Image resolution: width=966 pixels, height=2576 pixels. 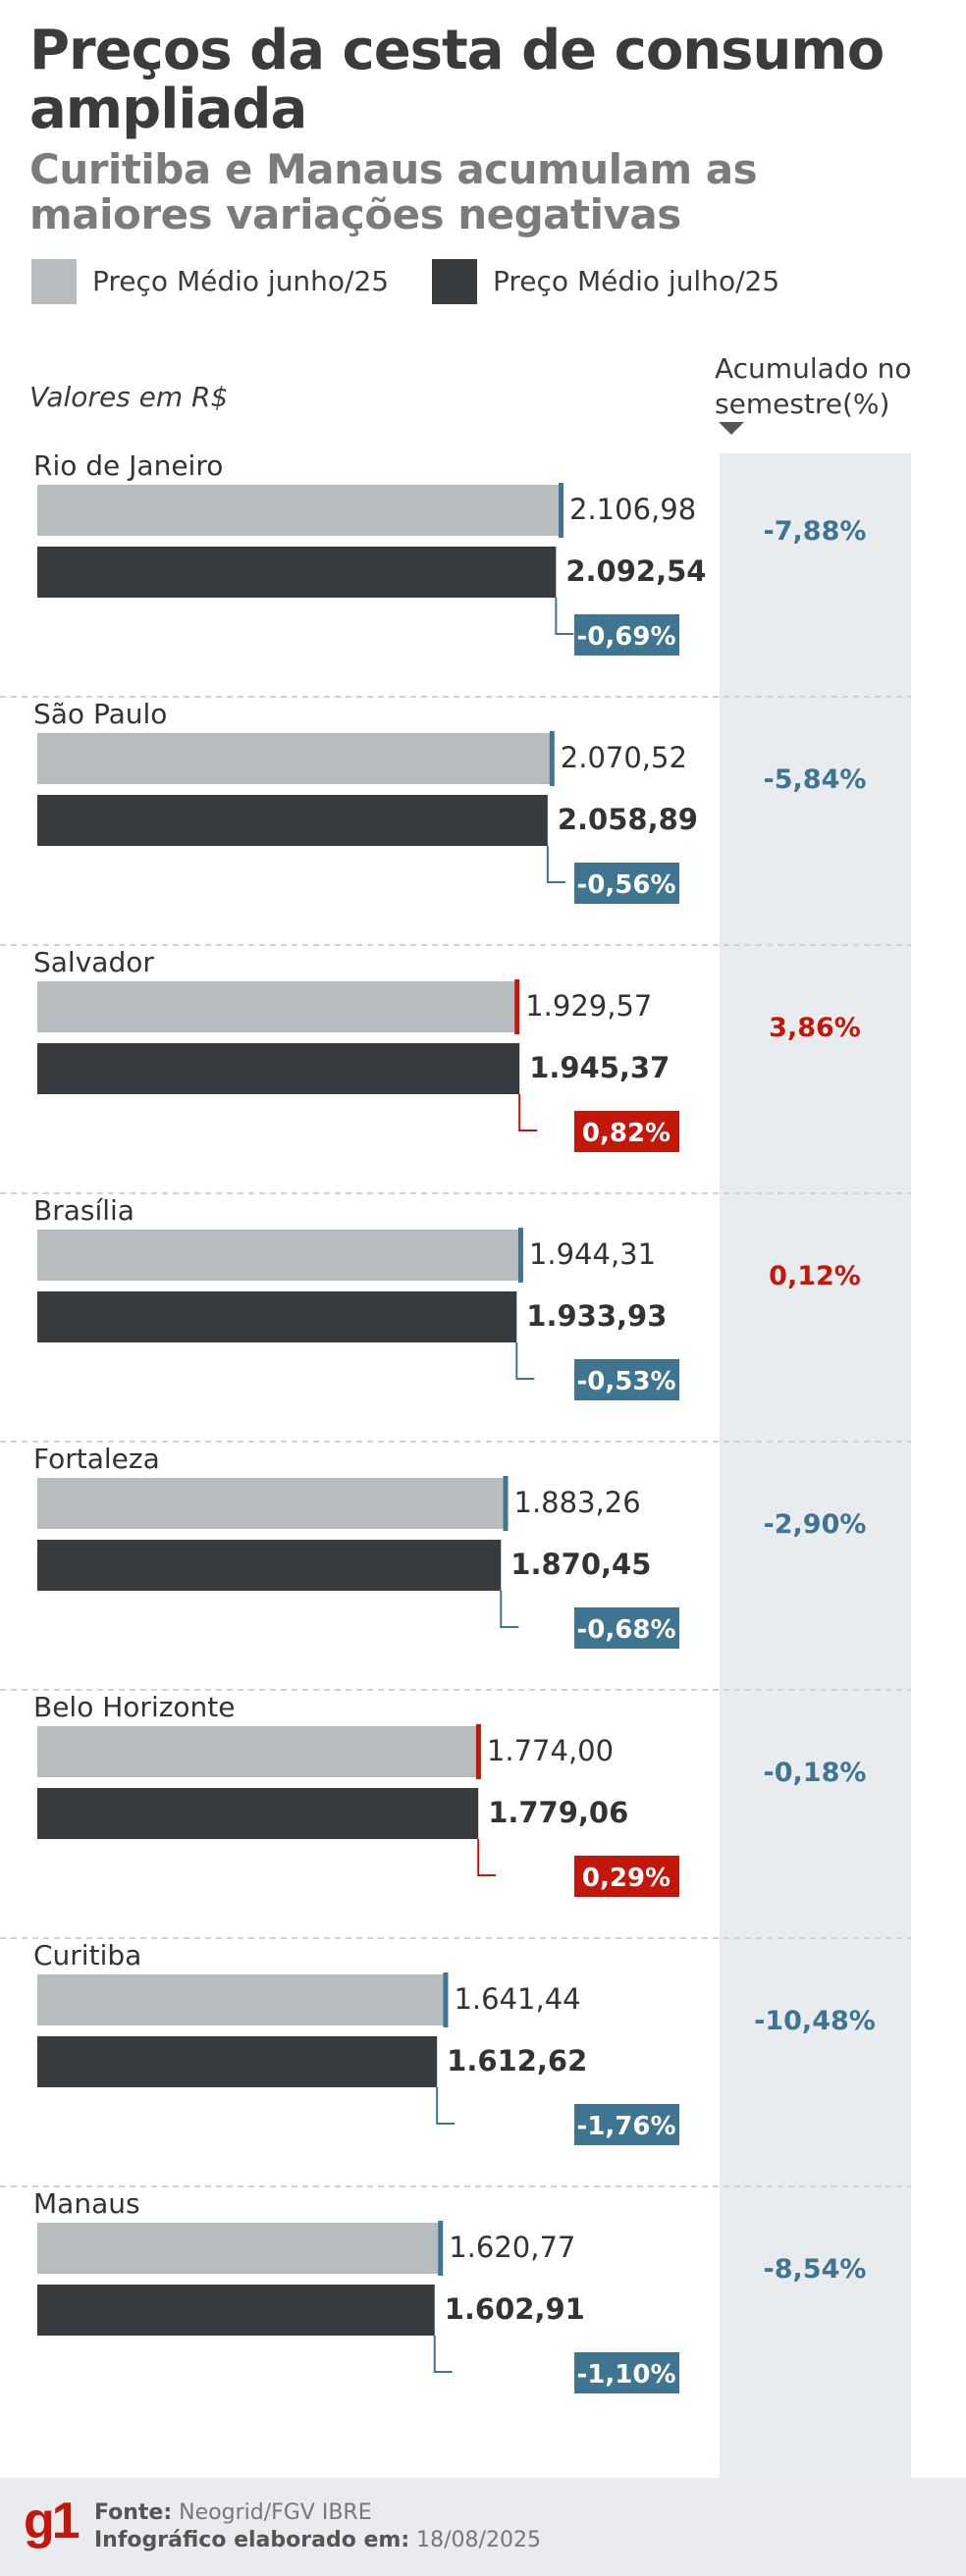 I want to click on accumulated-value: -5,84%, so click(x=815, y=779).